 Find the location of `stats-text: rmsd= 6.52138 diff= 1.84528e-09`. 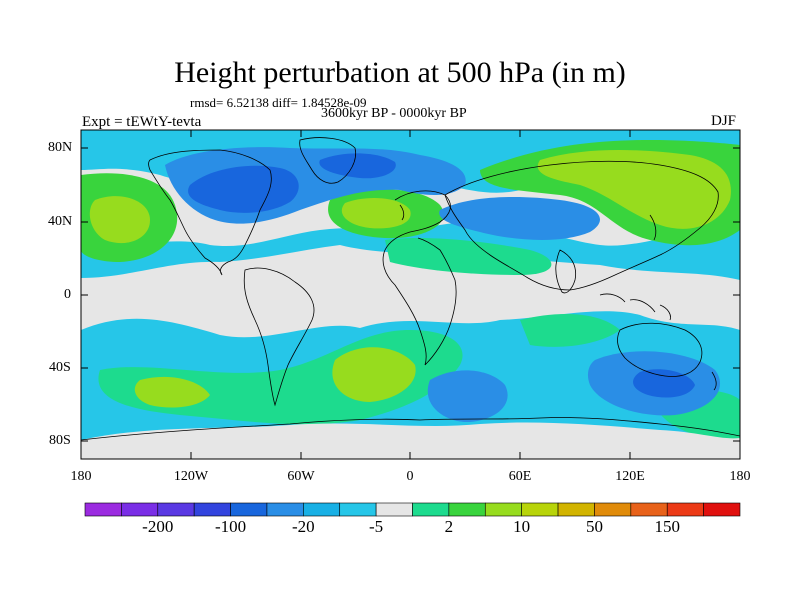

stats-text: rmsd= 6.52138 diff= 1.84528e-09 is located at coordinates (278, 102).